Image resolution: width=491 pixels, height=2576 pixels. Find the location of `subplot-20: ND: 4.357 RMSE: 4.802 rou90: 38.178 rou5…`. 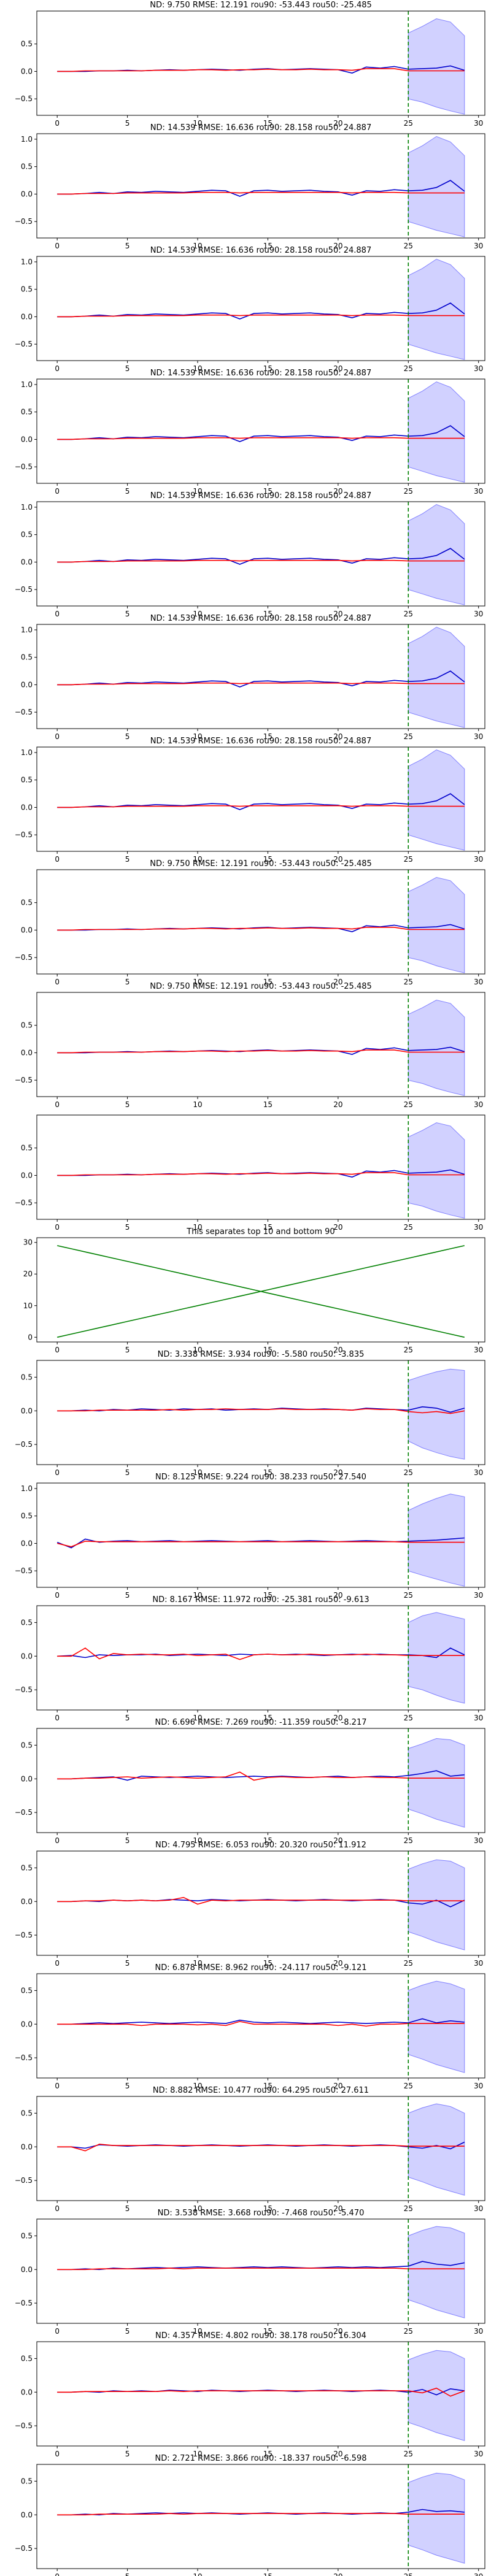

subplot-20: ND: 4.357 RMSE: 4.802 rou90: 38.178 rou5… is located at coordinates (250, 2394).